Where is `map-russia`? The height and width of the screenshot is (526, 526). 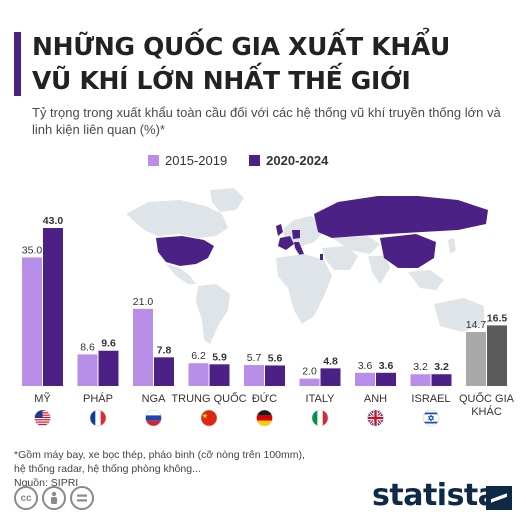 map-russia is located at coordinates (401, 217).